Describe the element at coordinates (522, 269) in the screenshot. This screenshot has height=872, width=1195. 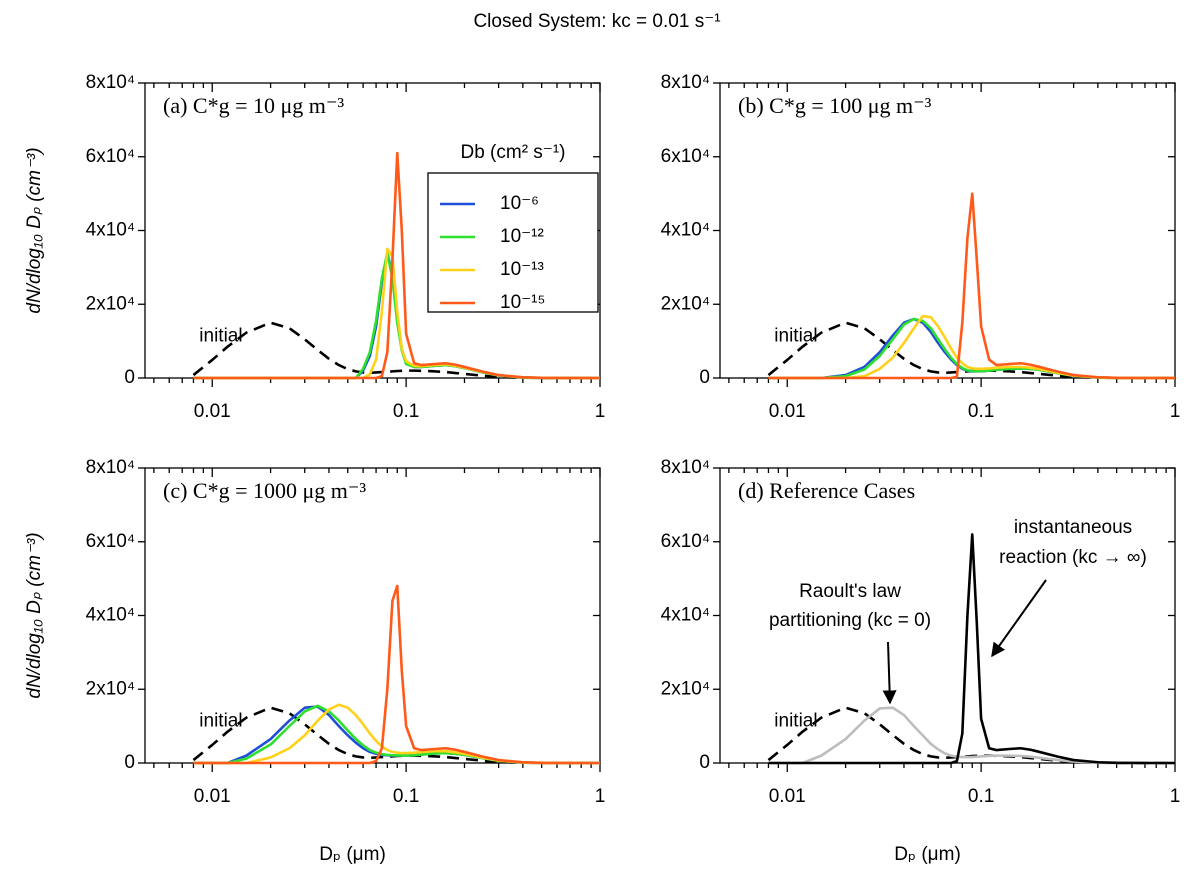
I see `legend-label: 10⁻¹³` at that location.